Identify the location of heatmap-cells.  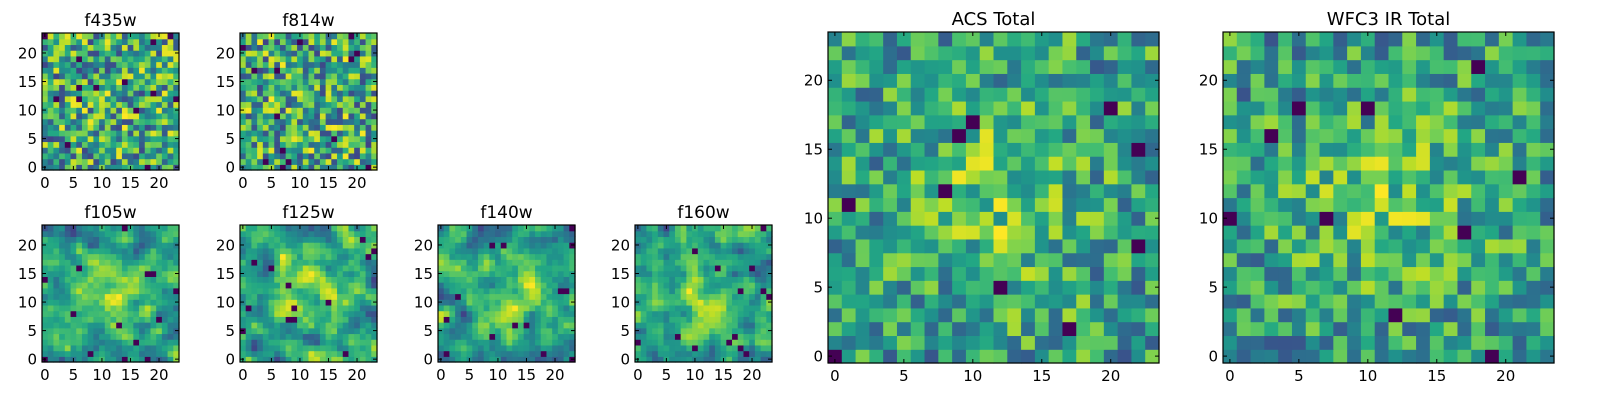
(309, 294).